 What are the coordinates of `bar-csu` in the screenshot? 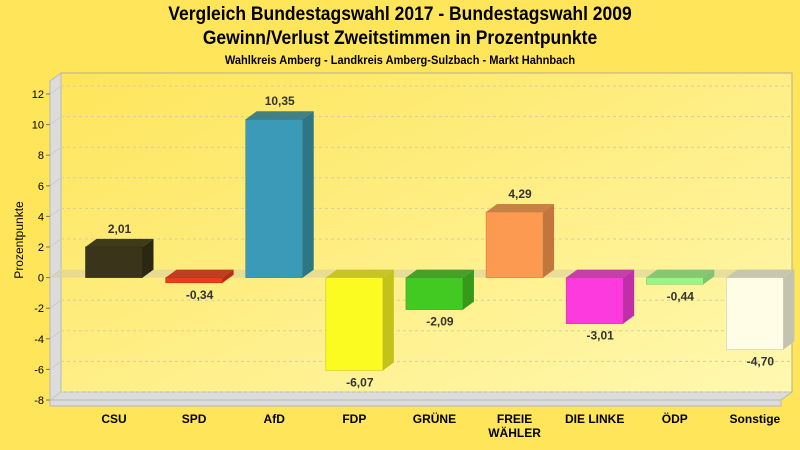 It's located at (119, 258).